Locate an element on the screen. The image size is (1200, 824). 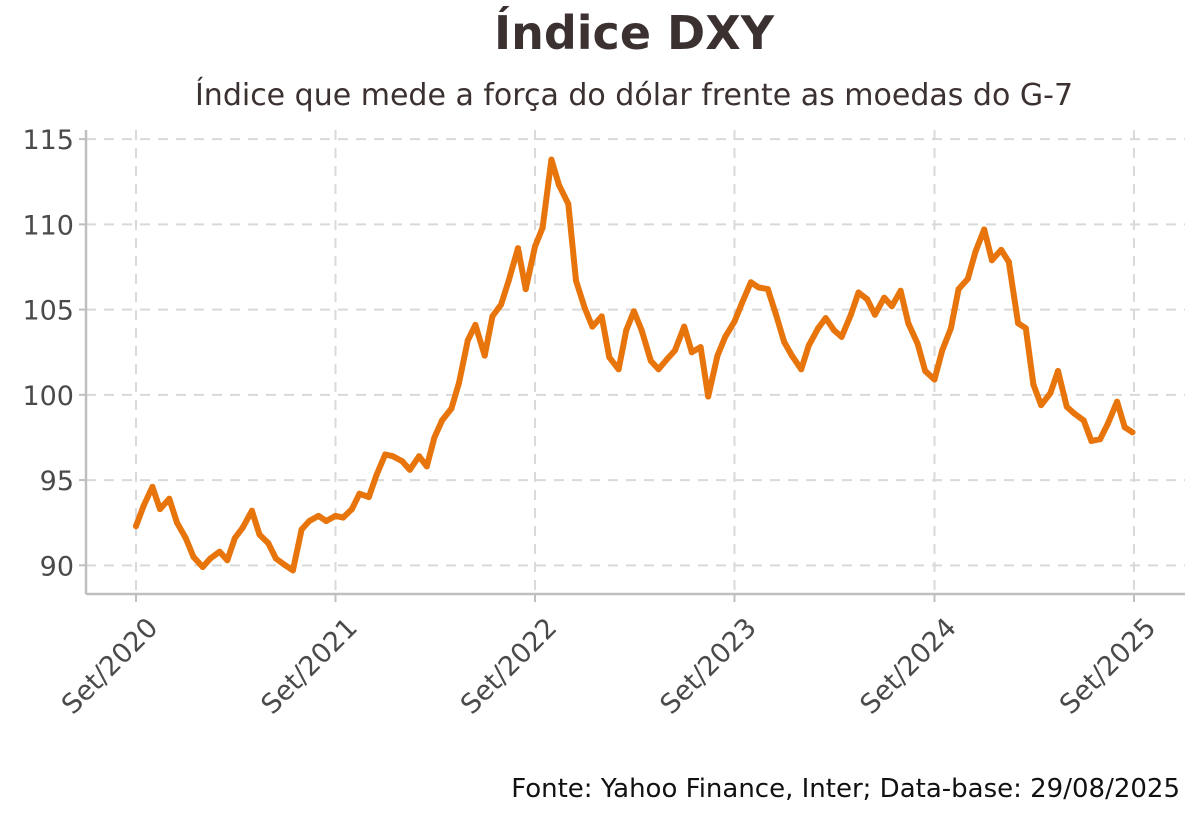
y-tick-label: 110 is located at coordinates (48, 225).